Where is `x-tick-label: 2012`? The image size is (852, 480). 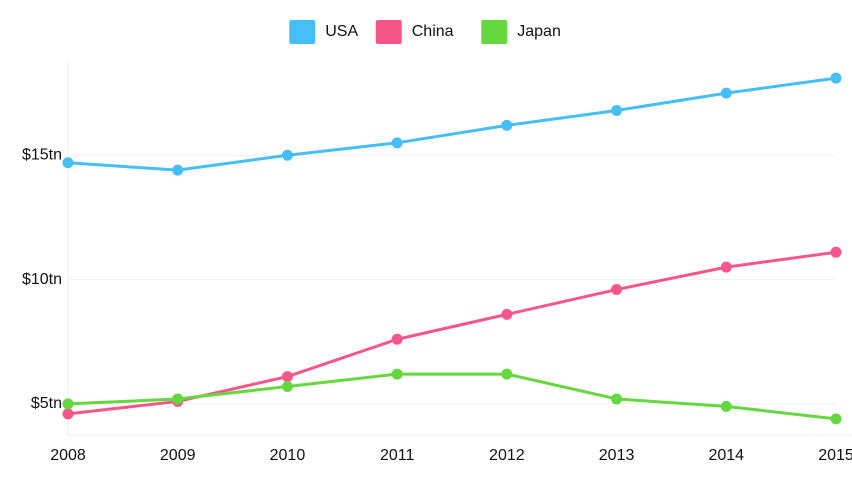
x-tick-label: 2012 is located at coordinates (507, 455).